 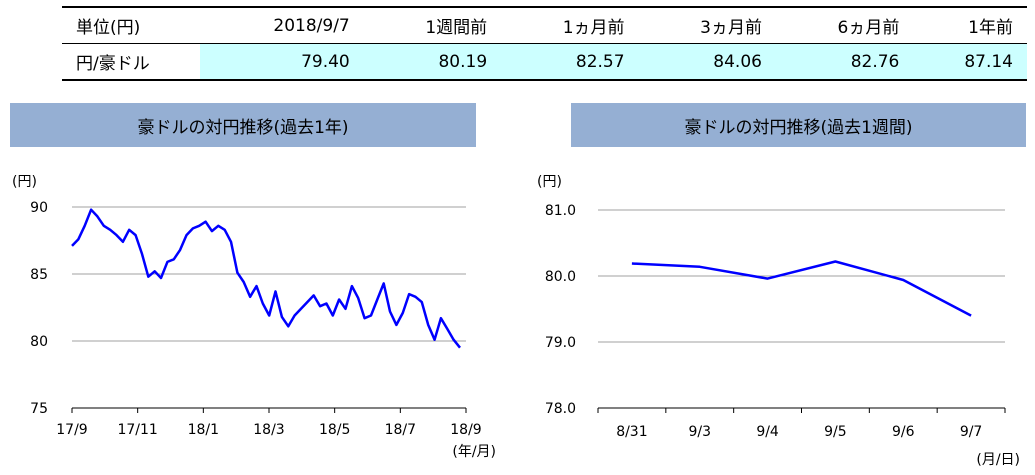 What do you see at coordinates (549, 182) in the screenshot?
I see `weekly-y-unit-label: (円)` at bounding box center [549, 182].